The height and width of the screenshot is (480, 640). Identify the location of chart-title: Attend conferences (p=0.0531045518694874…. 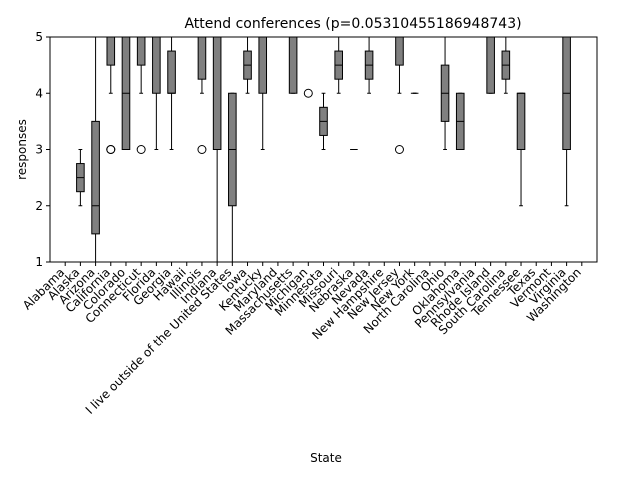
(352, 24).